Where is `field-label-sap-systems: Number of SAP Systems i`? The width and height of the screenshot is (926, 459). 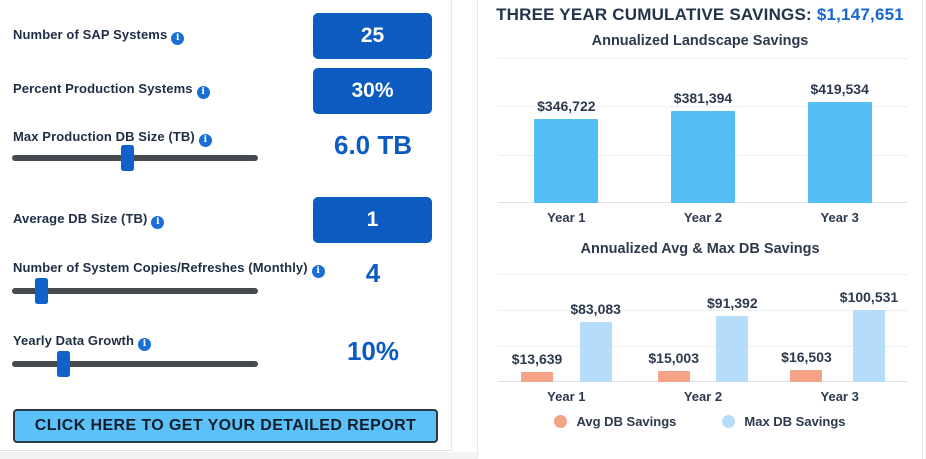 field-label-sap-systems: Number of SAP Systems i is located at coordinates (99, 36).